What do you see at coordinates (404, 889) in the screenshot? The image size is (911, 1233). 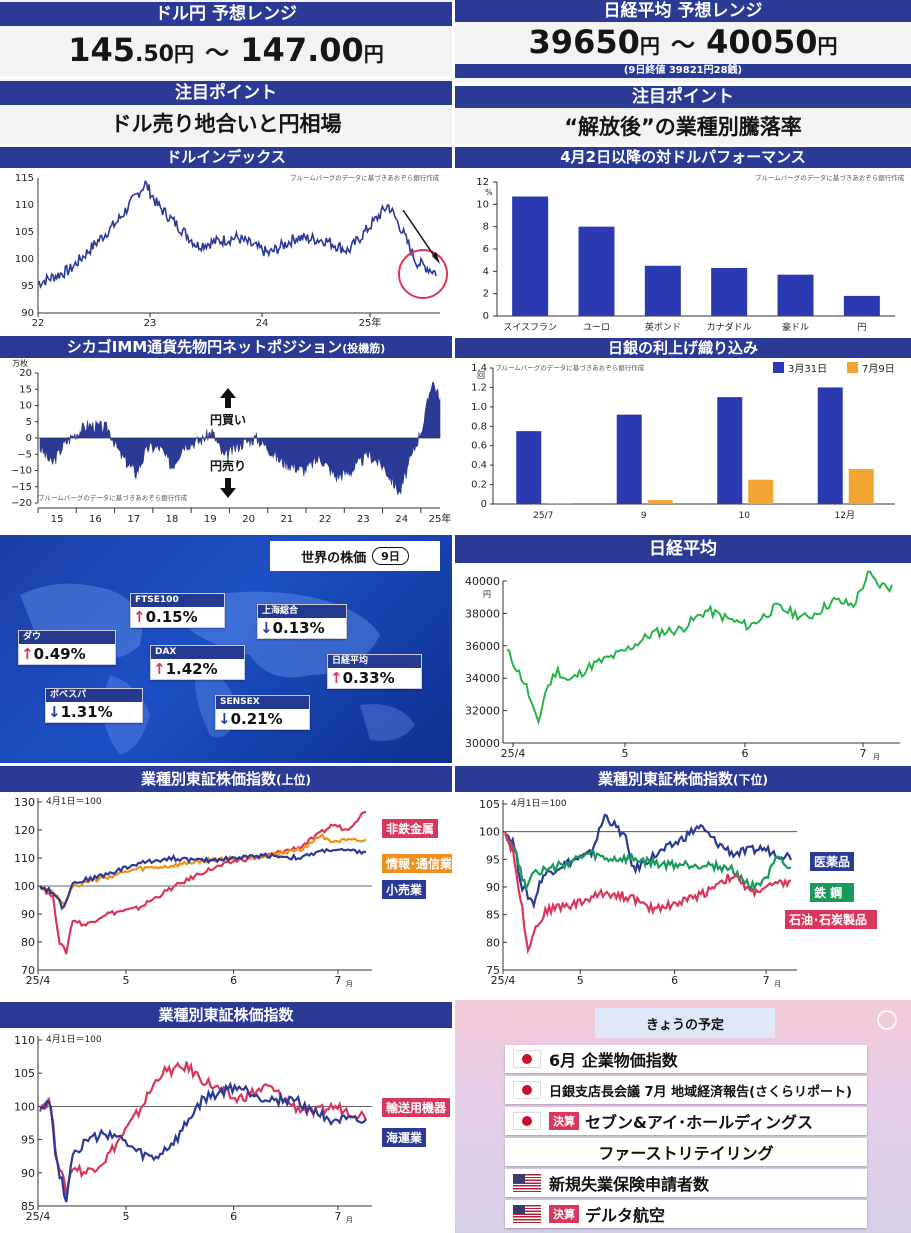 I see `sector-label-text: 小売業` at bounding box center [404, 889].